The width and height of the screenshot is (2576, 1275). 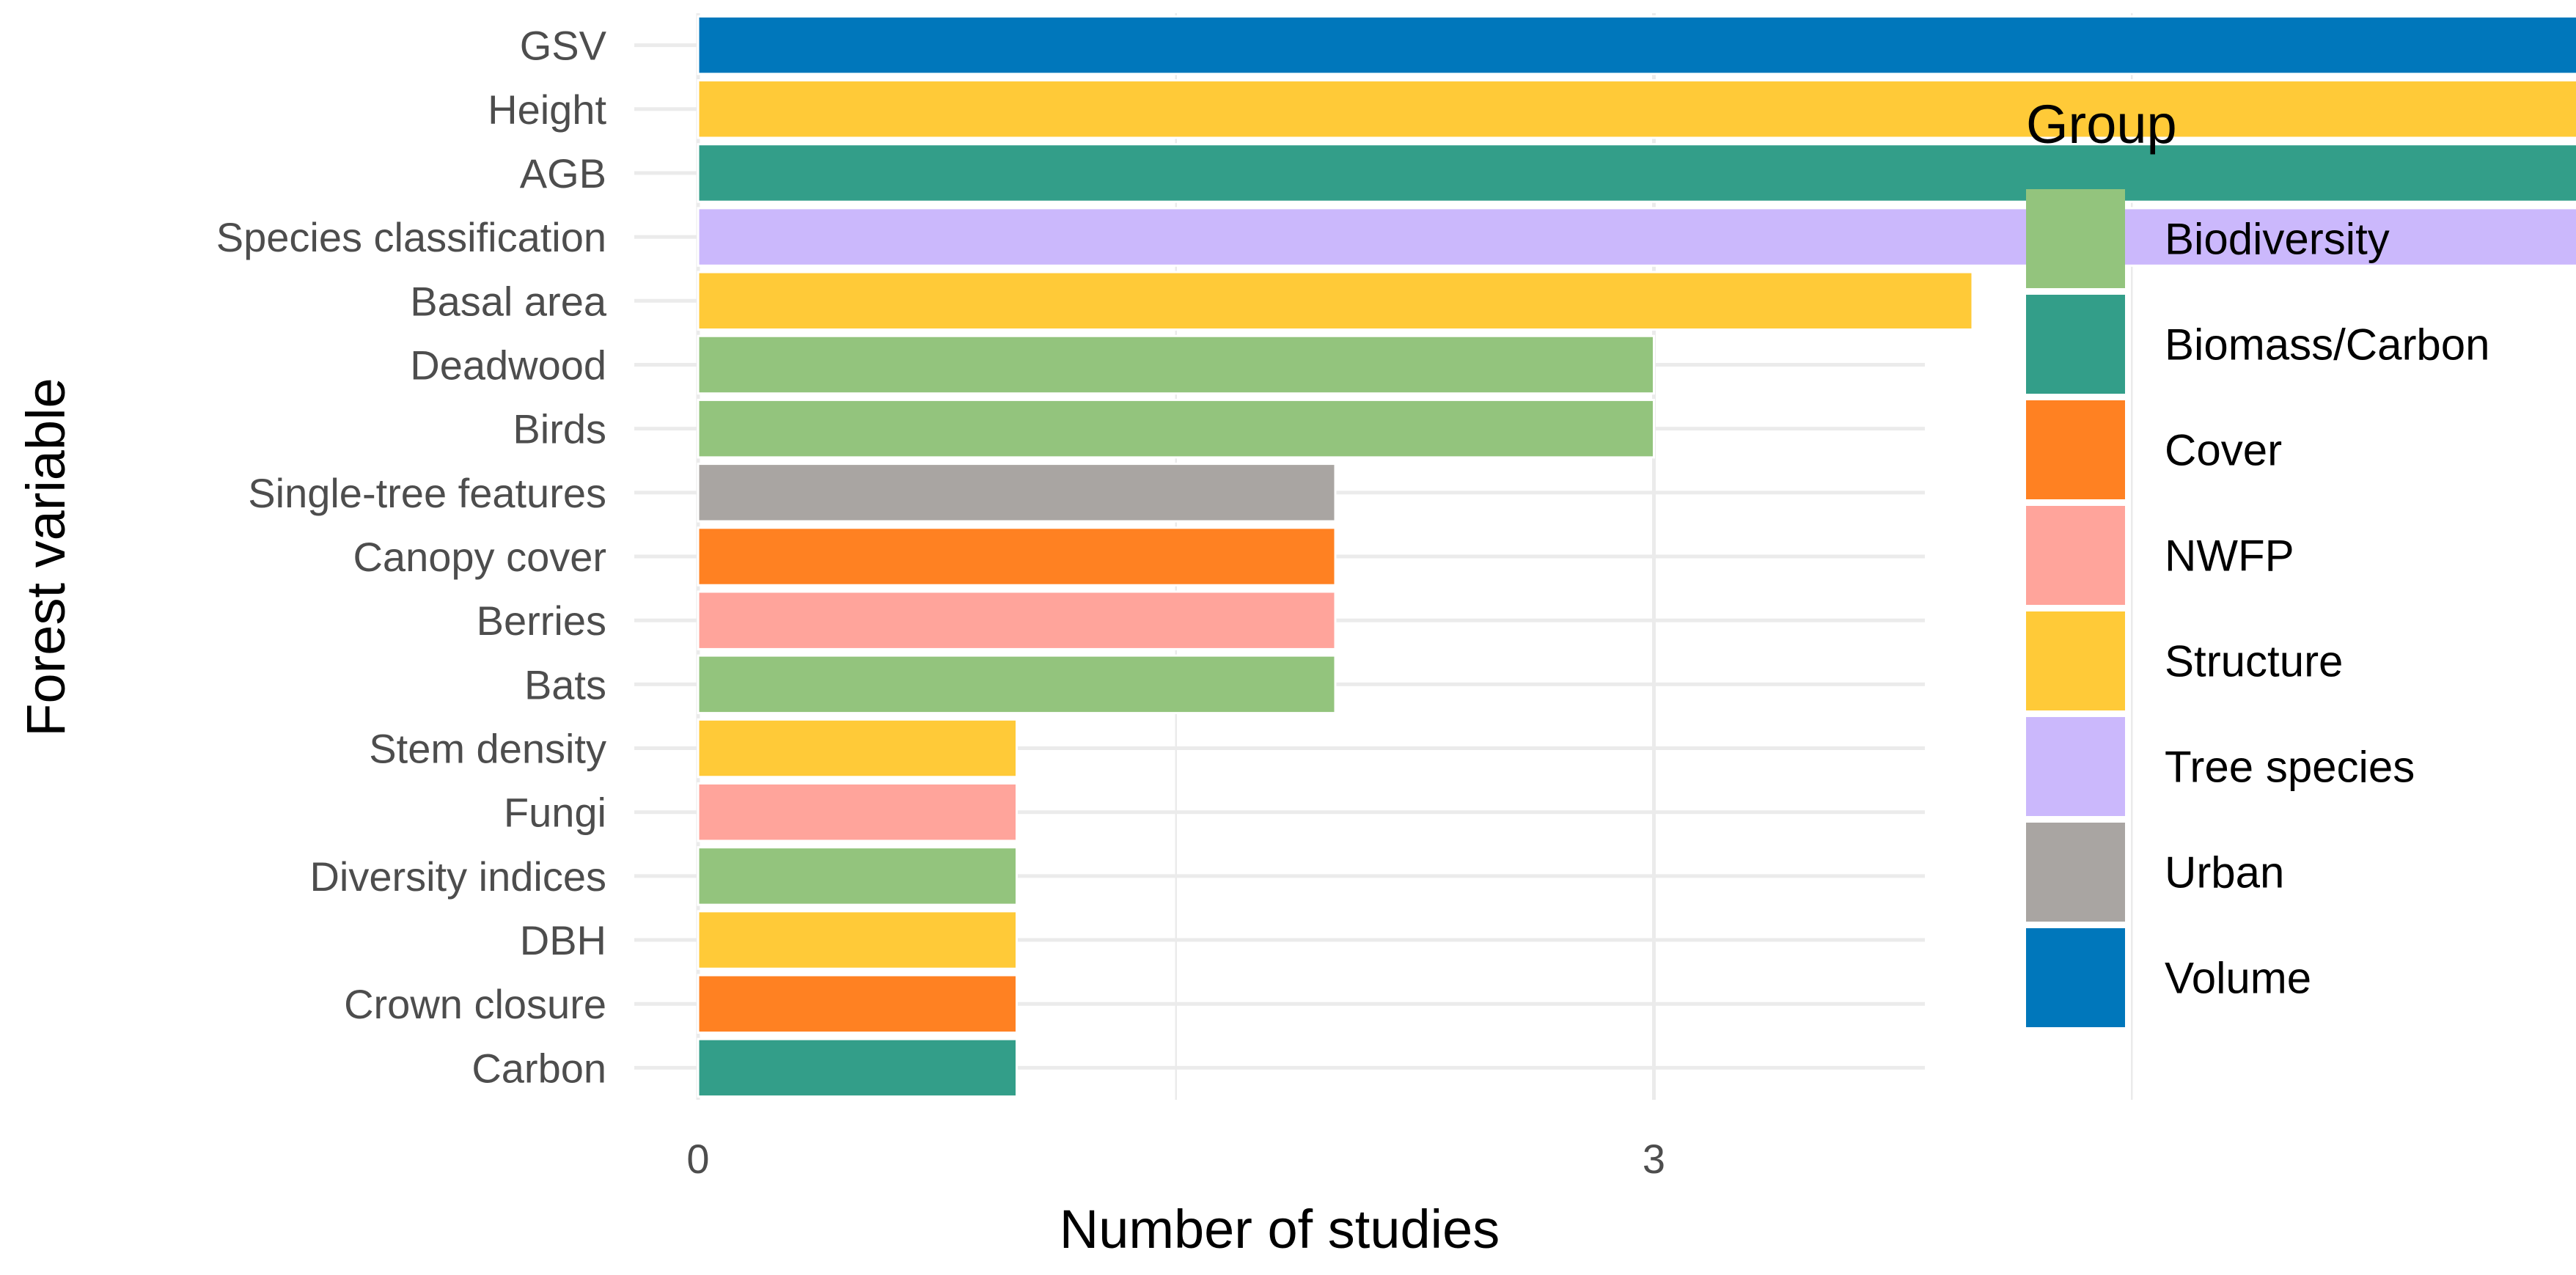 What do you see at coordinates (858, 940) in the screenshot?
I see `bar-dbh` at bounding box center [858, 940].